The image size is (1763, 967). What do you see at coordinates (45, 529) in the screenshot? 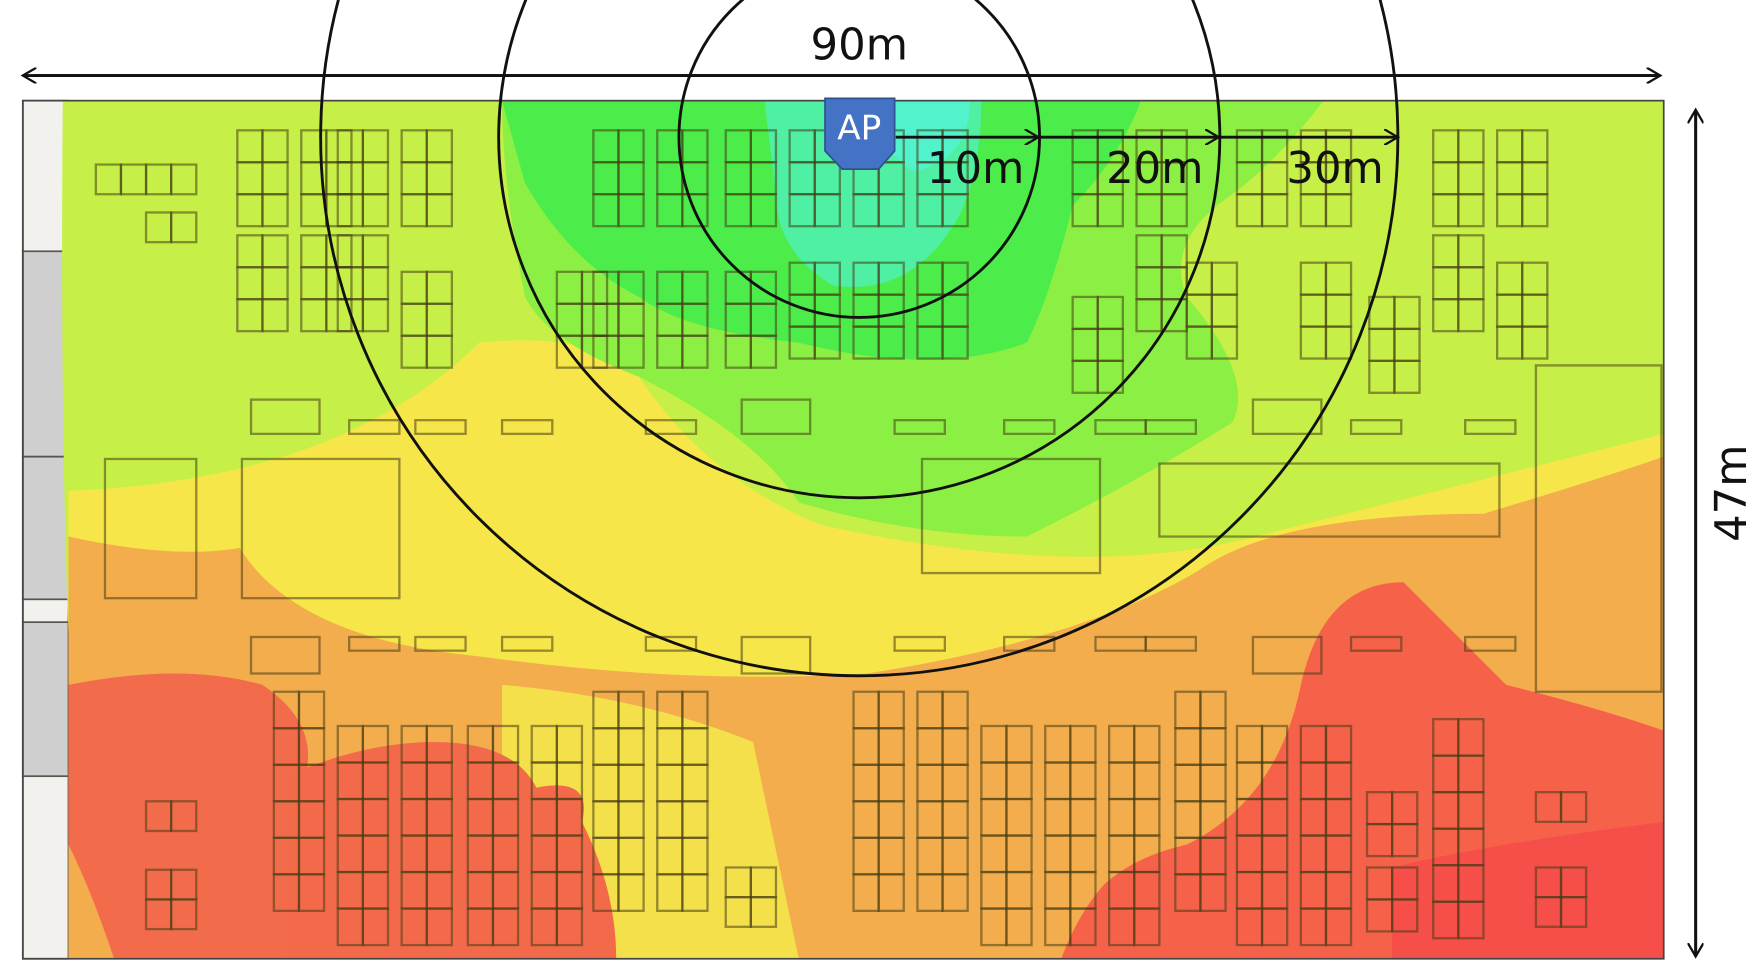
I see `walls` at bounding box center [45, 529].